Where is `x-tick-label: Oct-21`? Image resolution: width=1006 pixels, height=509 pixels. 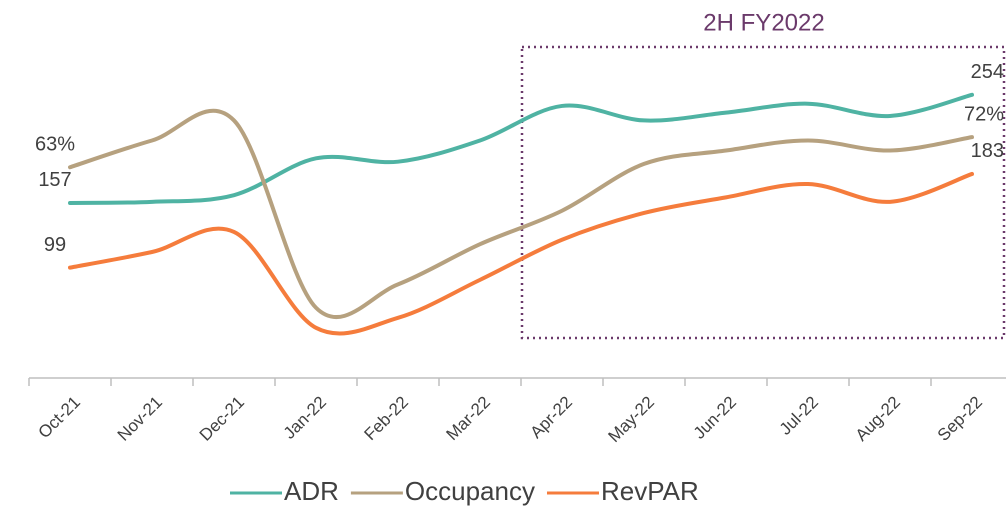
x-tick-label: Oct-21 is located at coordinates (59, 418).